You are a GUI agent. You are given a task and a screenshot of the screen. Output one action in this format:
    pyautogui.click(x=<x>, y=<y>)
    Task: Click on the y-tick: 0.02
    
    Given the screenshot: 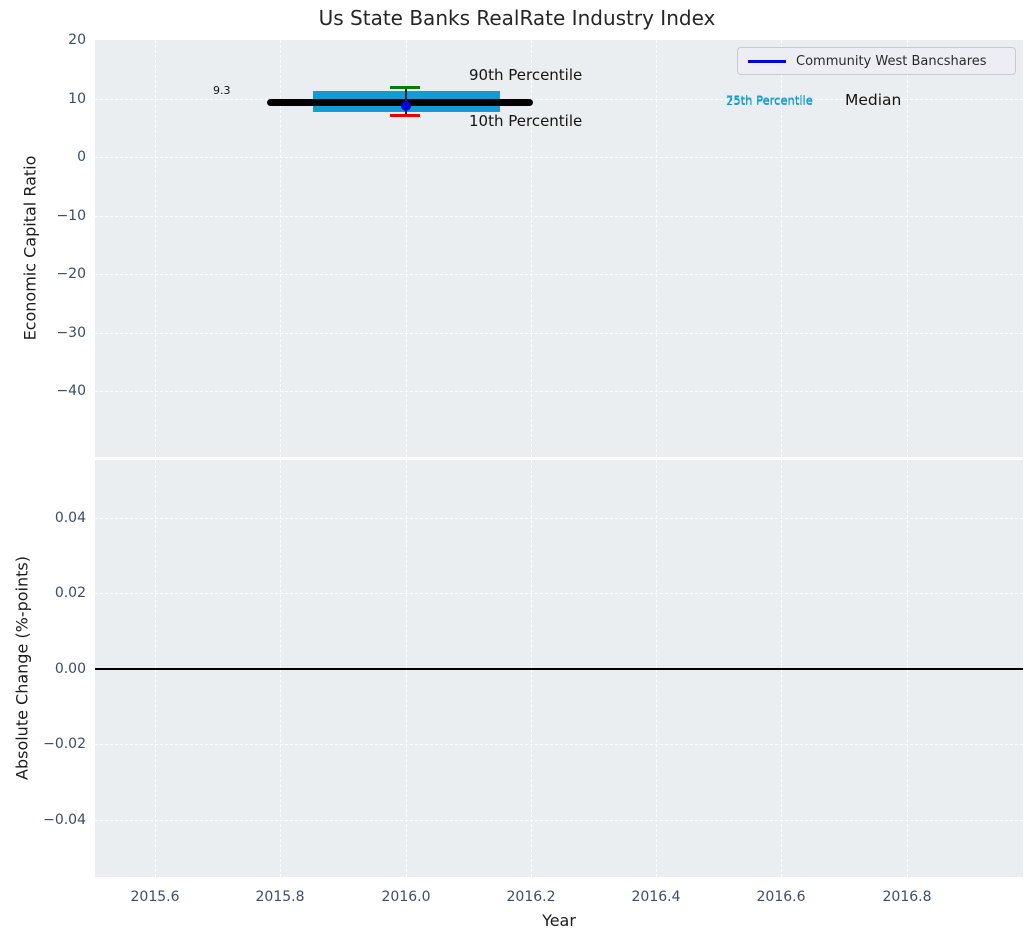 What is the action you would take?
    pyautogui.click(x=70, y=593)
    